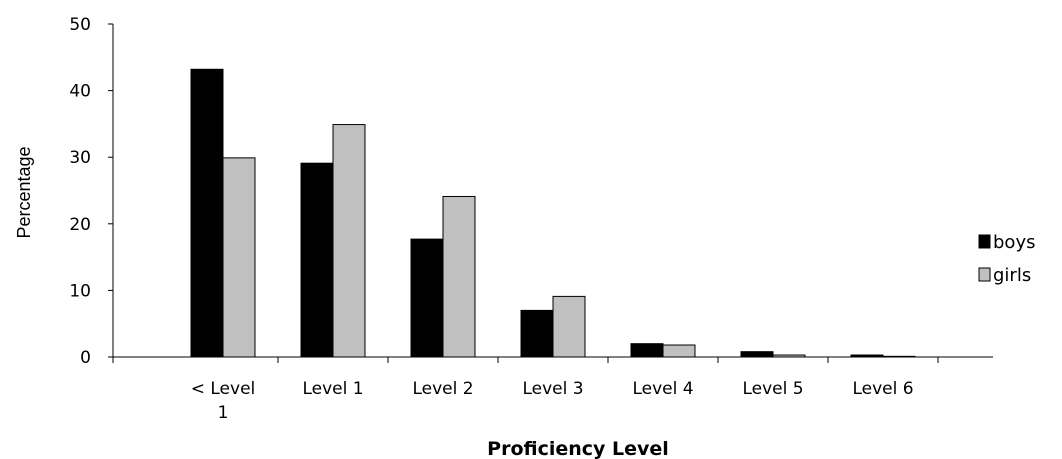 The image size is (1062, 459). I want to click on y-axis-title: Percentage, so click(24, 192).